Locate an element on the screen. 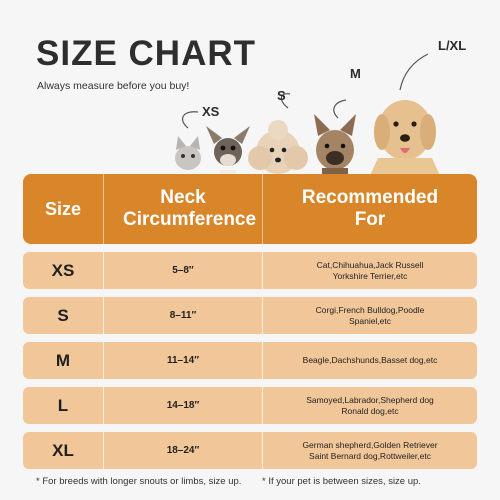  chihuahua-icon is located at coordinates (228, 153).